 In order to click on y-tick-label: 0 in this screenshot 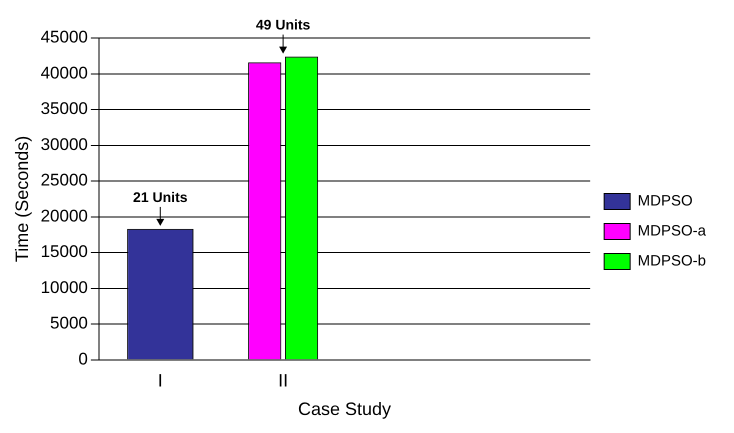, I will do `click(83, 358)`.